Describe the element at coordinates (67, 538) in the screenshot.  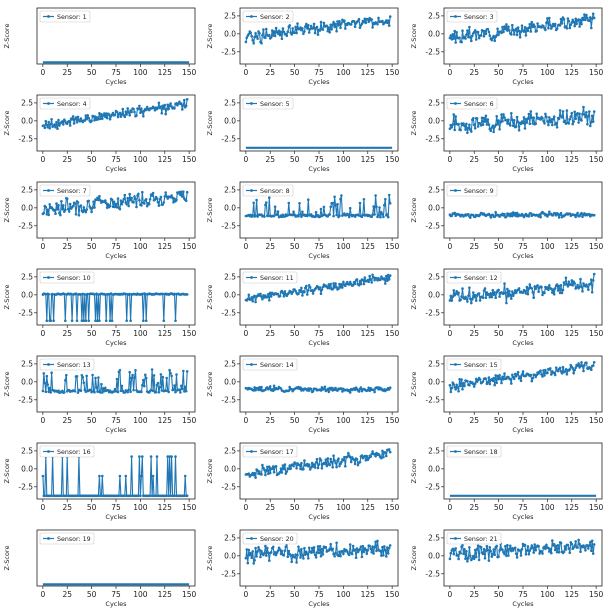
I see `legend-box` at that location.